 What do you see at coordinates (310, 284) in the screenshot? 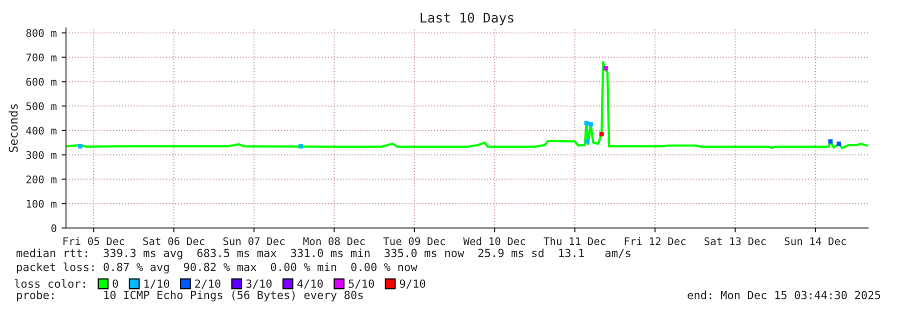
I see `legend-label: 4/10` at bounding box center [310, 284].